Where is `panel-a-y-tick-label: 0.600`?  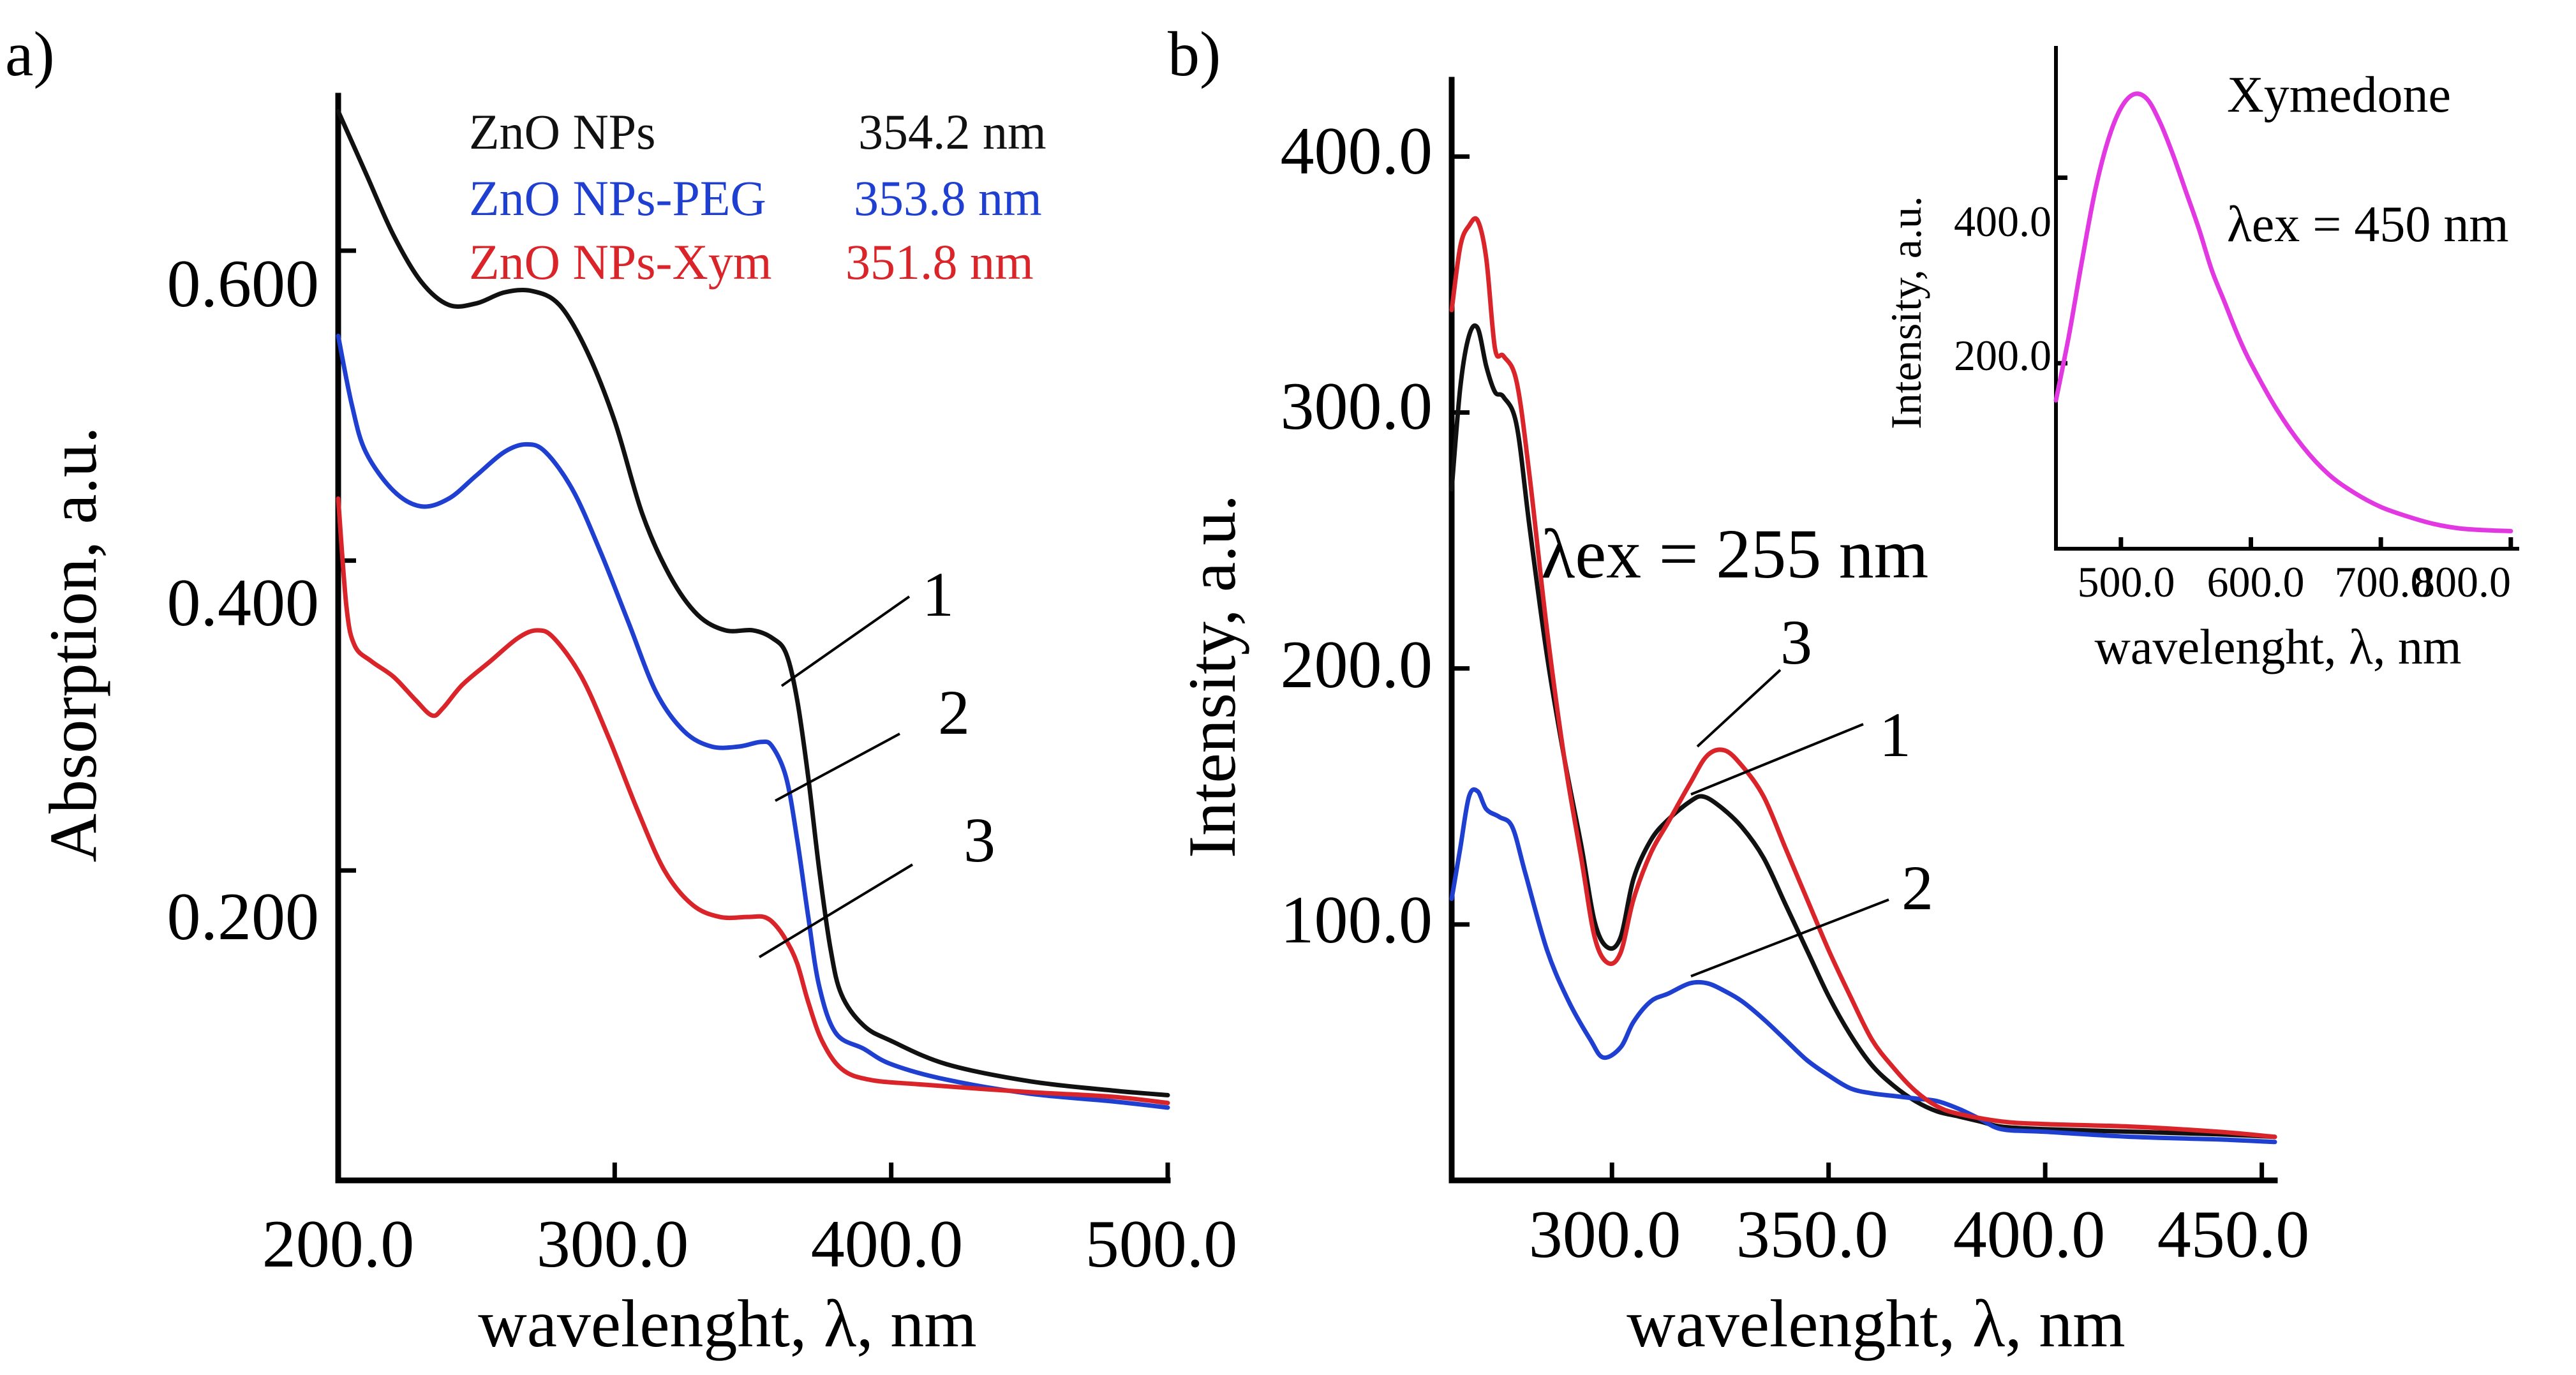 panel-a-y-tick-label: 0.600 is located at coordinates (243, 283).